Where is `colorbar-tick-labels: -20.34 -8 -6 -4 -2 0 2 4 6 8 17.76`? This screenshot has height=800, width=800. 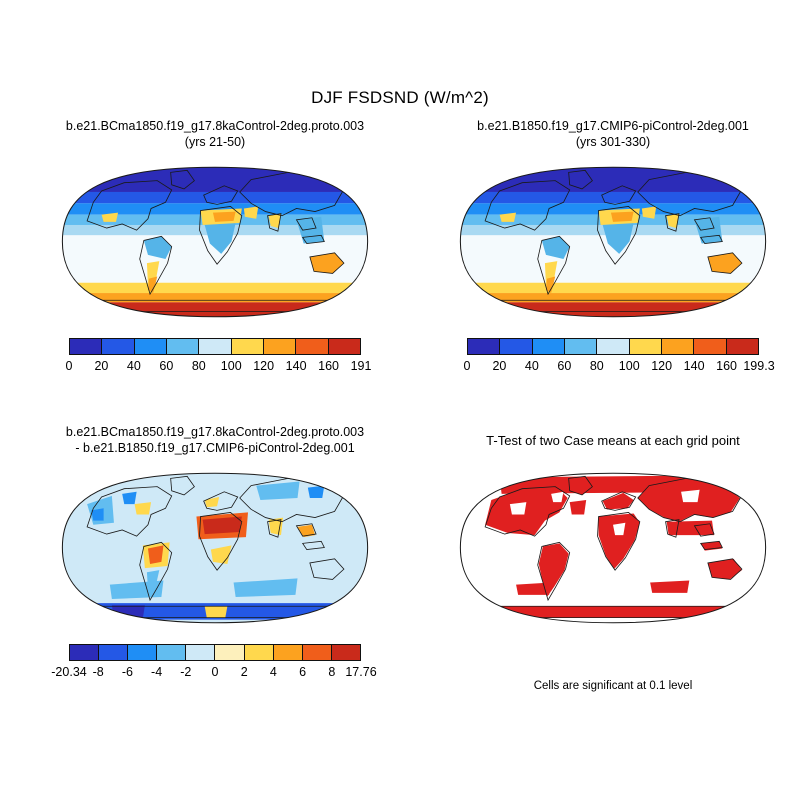 colorbar-tick-labels: -20.34 -8 -6 -4 -2 0 2 4 6 8 17.76 is located at coordinates (213, 672).